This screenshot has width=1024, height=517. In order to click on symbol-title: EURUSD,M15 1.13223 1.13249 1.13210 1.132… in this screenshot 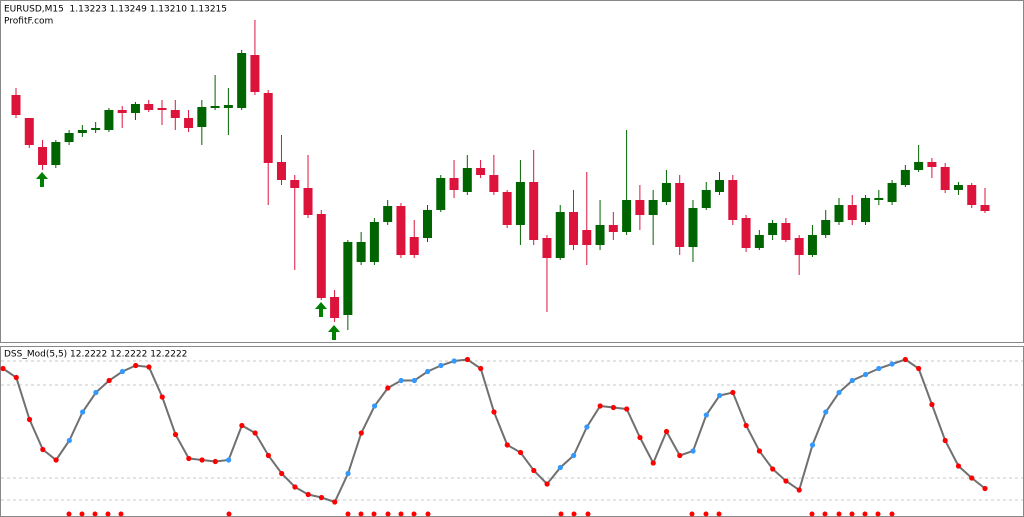, I will do `click(115, 10)`.